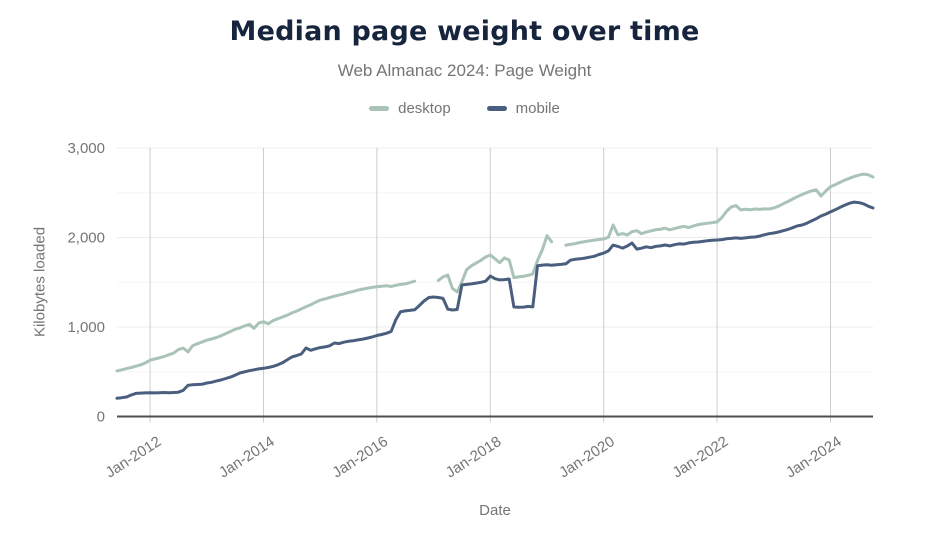 This screenshot has width=929, height=537. What do you see at coordinates (474, 457) in the screenshot?
I see `x-tick-label: Jan-2018` at bounding box center [474, 457].